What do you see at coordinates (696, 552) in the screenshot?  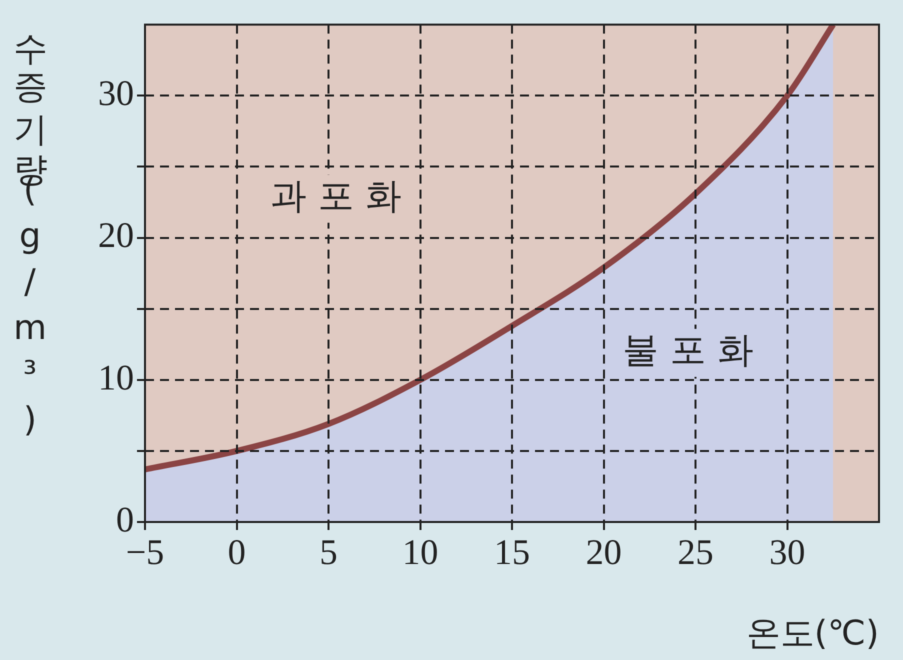 I see `x-tick-label: 25` at bounding box center [696, 552].